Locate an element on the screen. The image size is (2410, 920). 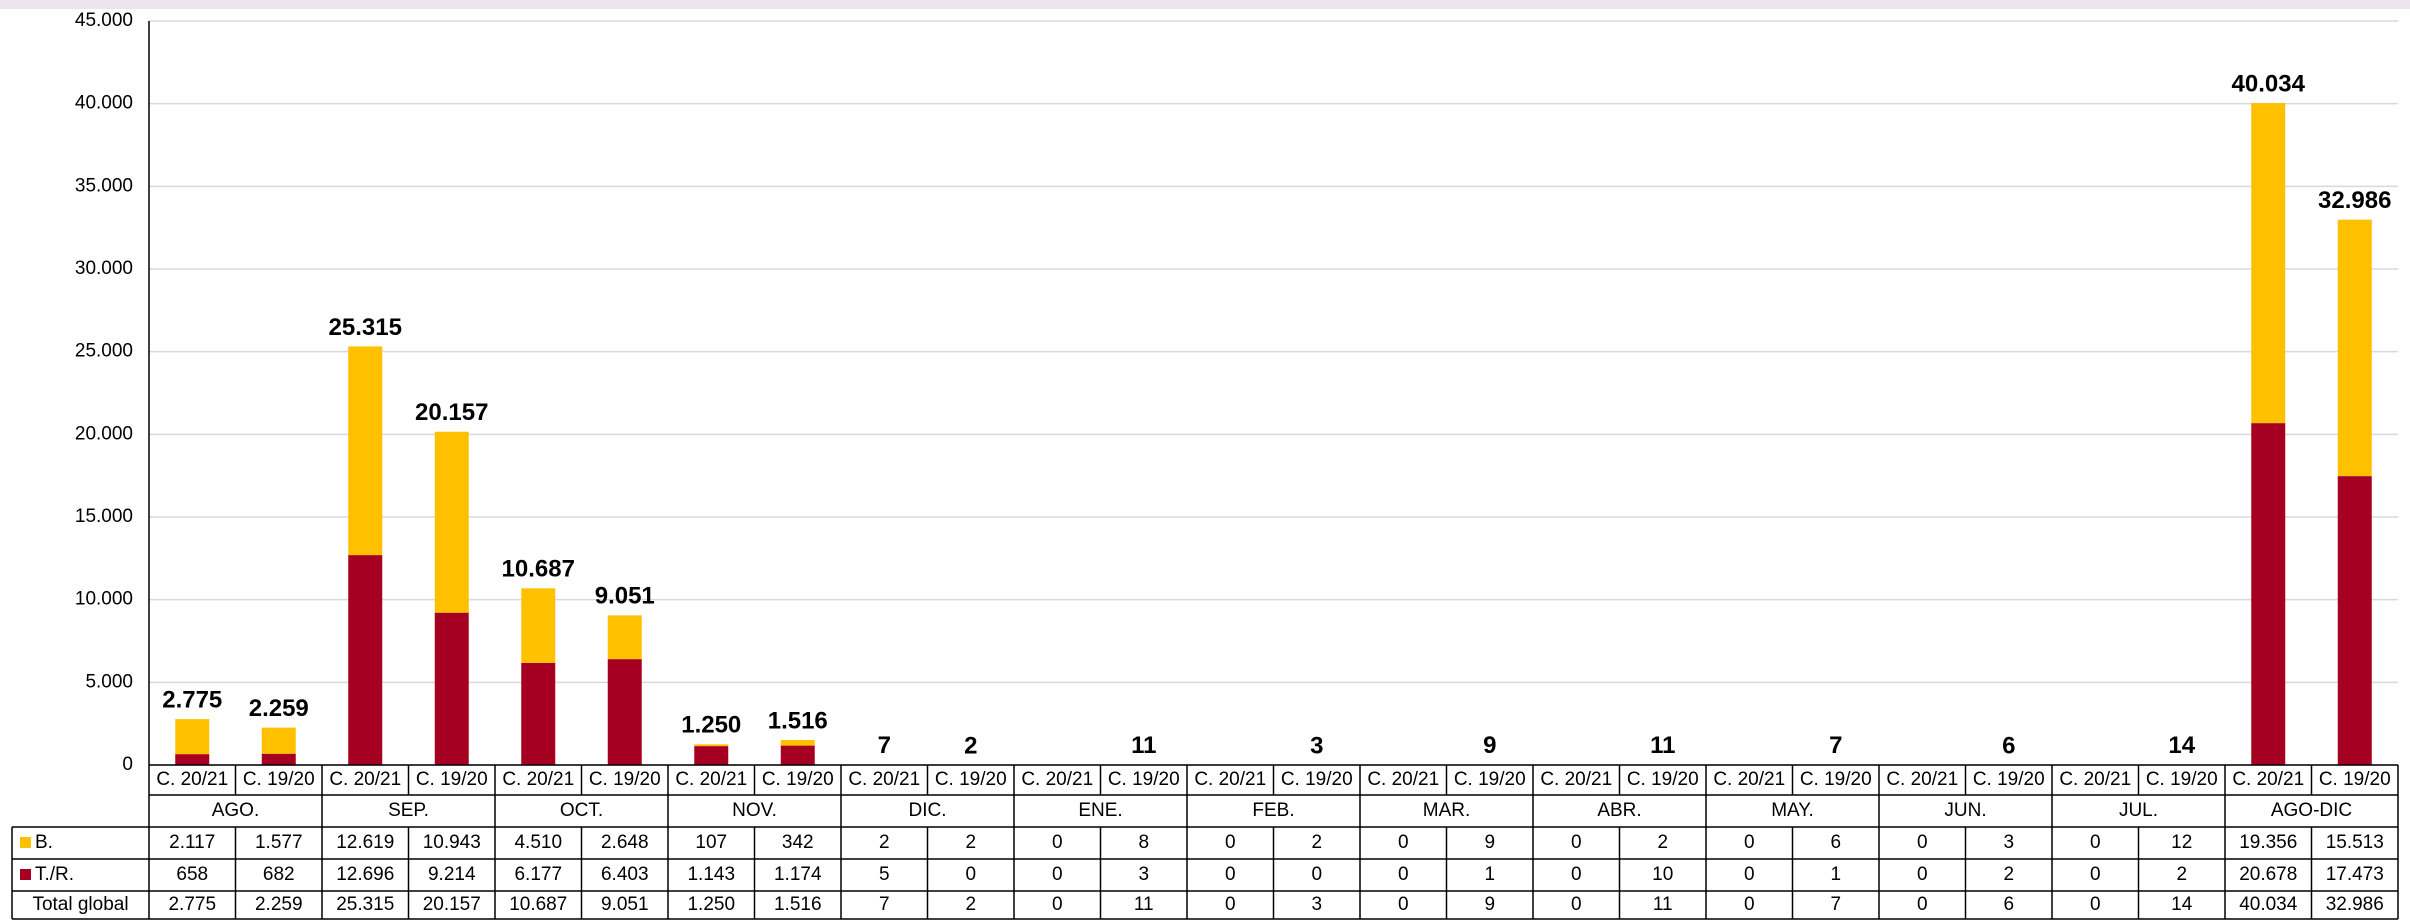
x-group-label: SEP. is located at coordinates (408, 810).